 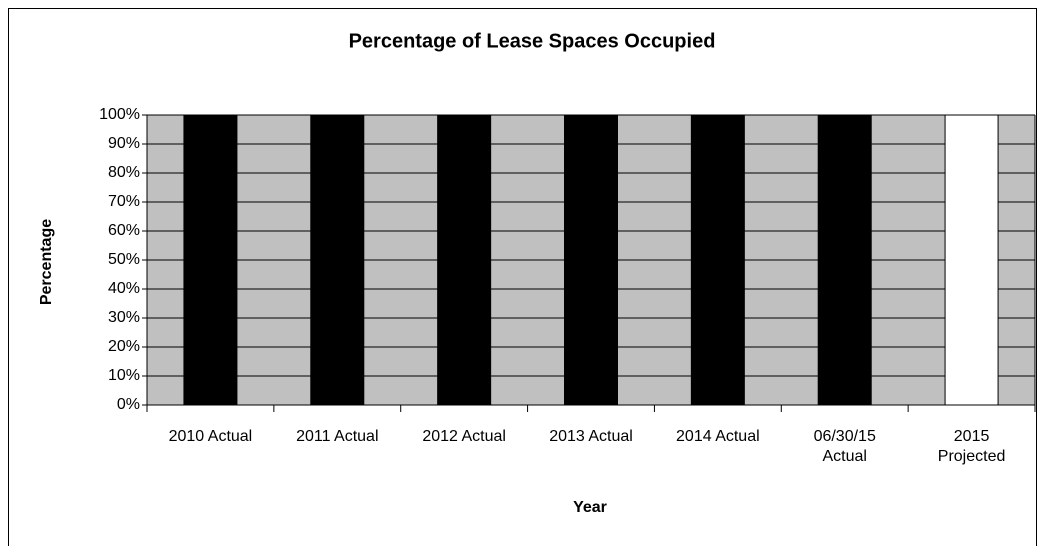 I want to click on y-tick-label: 20%, so click(x=124, y=346).